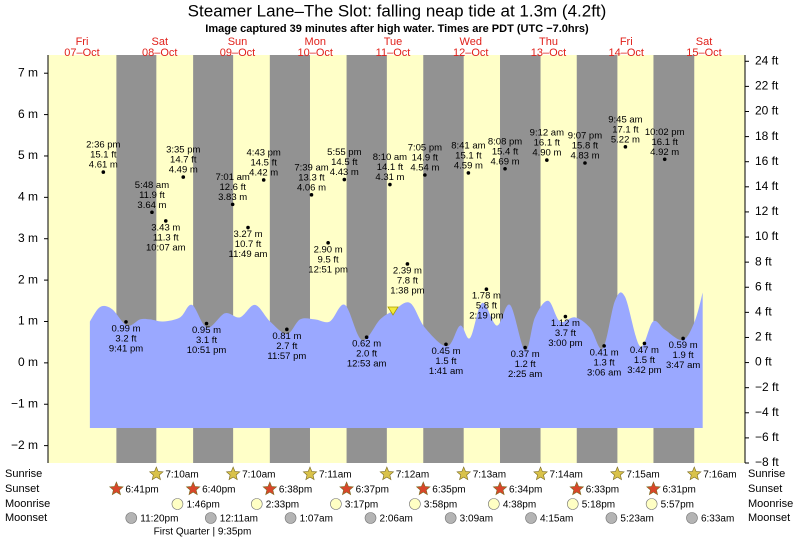  What do you see at coordinates (505, 141) in the screenshot?
I see `tide-time-label: 8:08 pm` at bounding box center [505, 141].